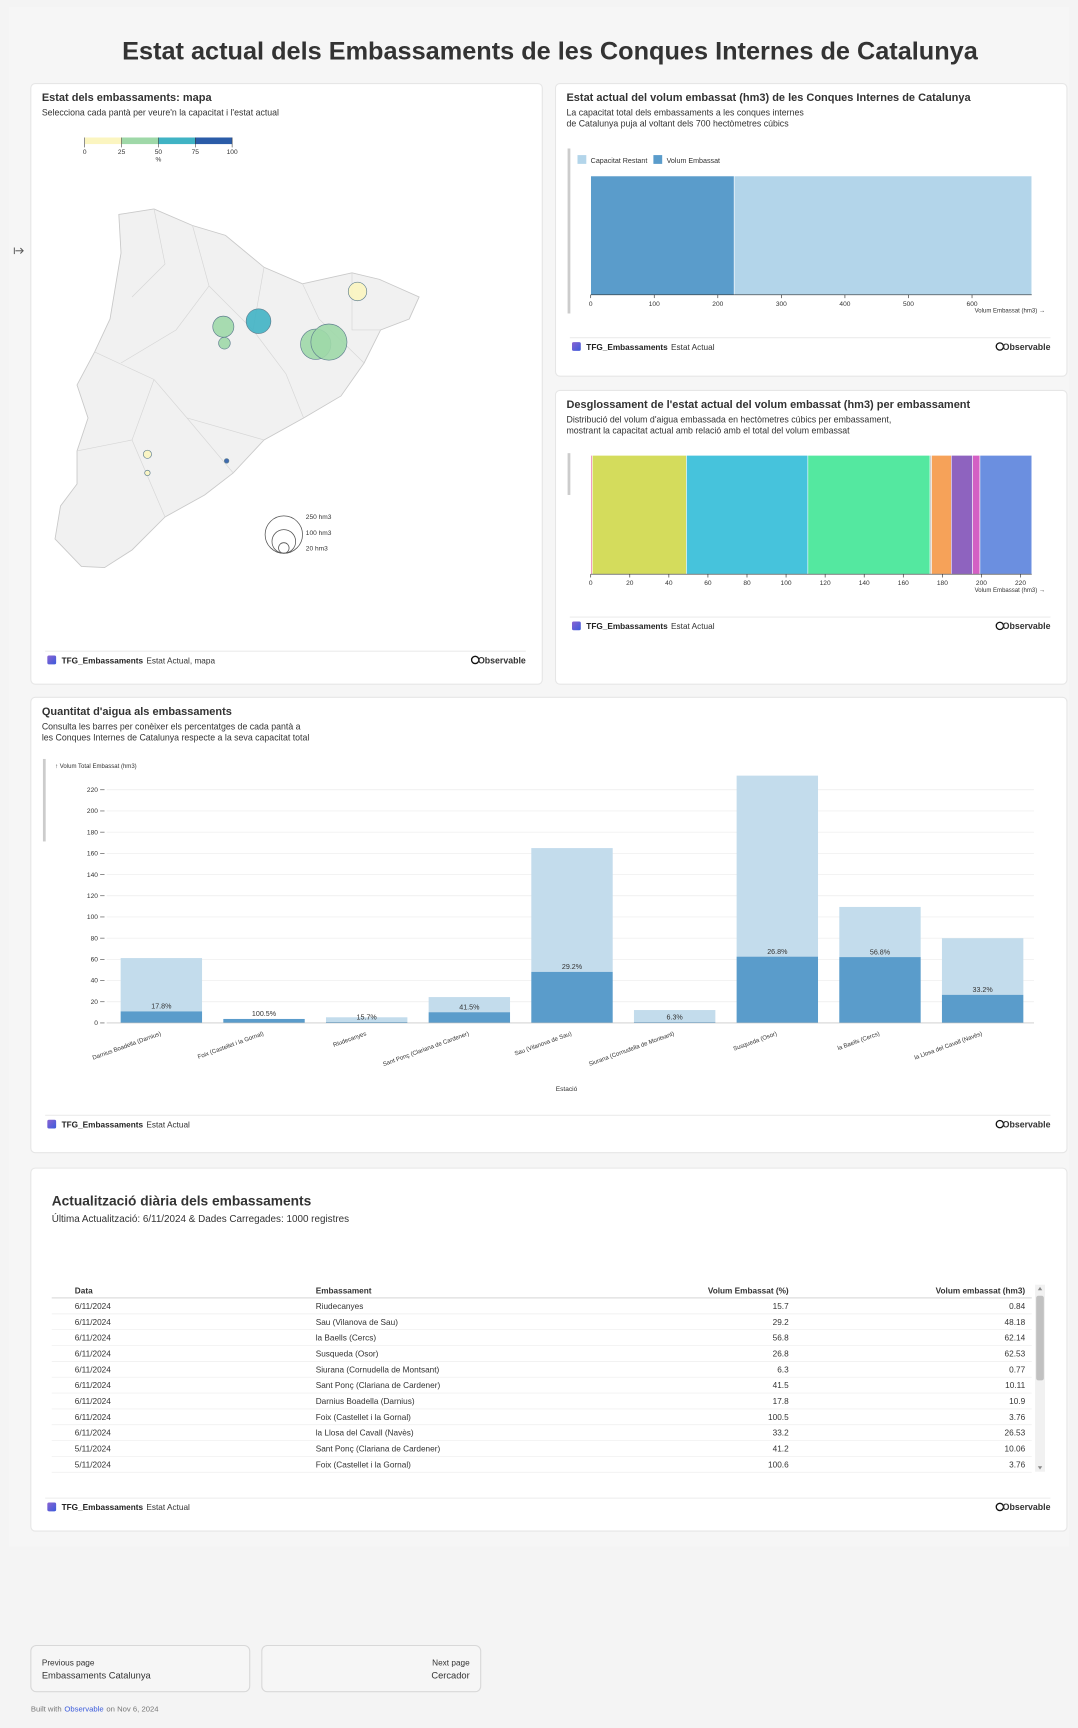 This screenshot has width=1078, height=1728. What do you see at coordinates (378, 1369) in the screenshot?
I see `table-cell: Siurana (Cornudella de Montsant)` at bounding box center [378, 1369].